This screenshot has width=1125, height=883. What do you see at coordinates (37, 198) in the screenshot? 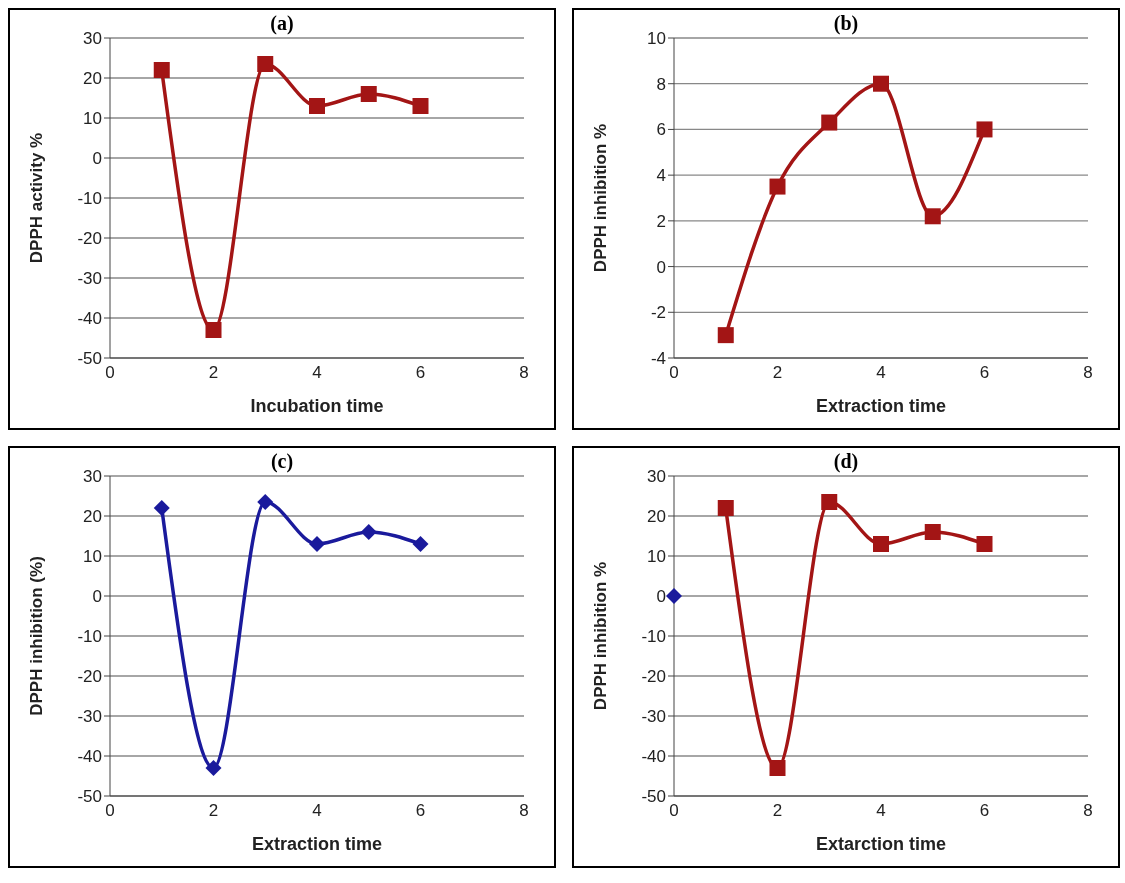
I see `y-axis-title: DPPH activity %` at bounding box center [37, 198].